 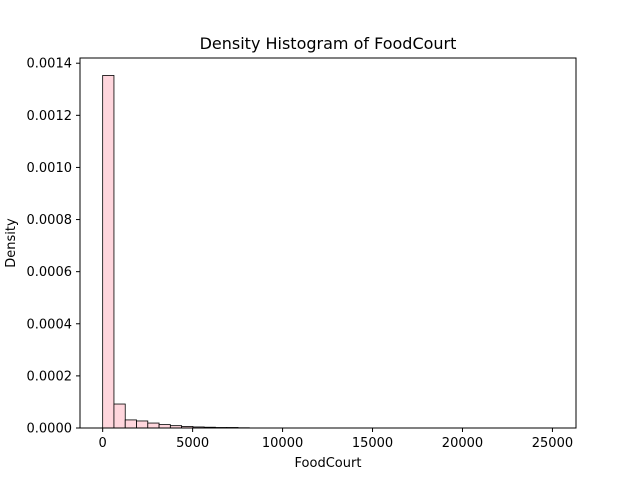 What do you see at coordinates (11, 243) in the screenshot?
I see `y-axis-label: Density` at bounding box center [11, 243].